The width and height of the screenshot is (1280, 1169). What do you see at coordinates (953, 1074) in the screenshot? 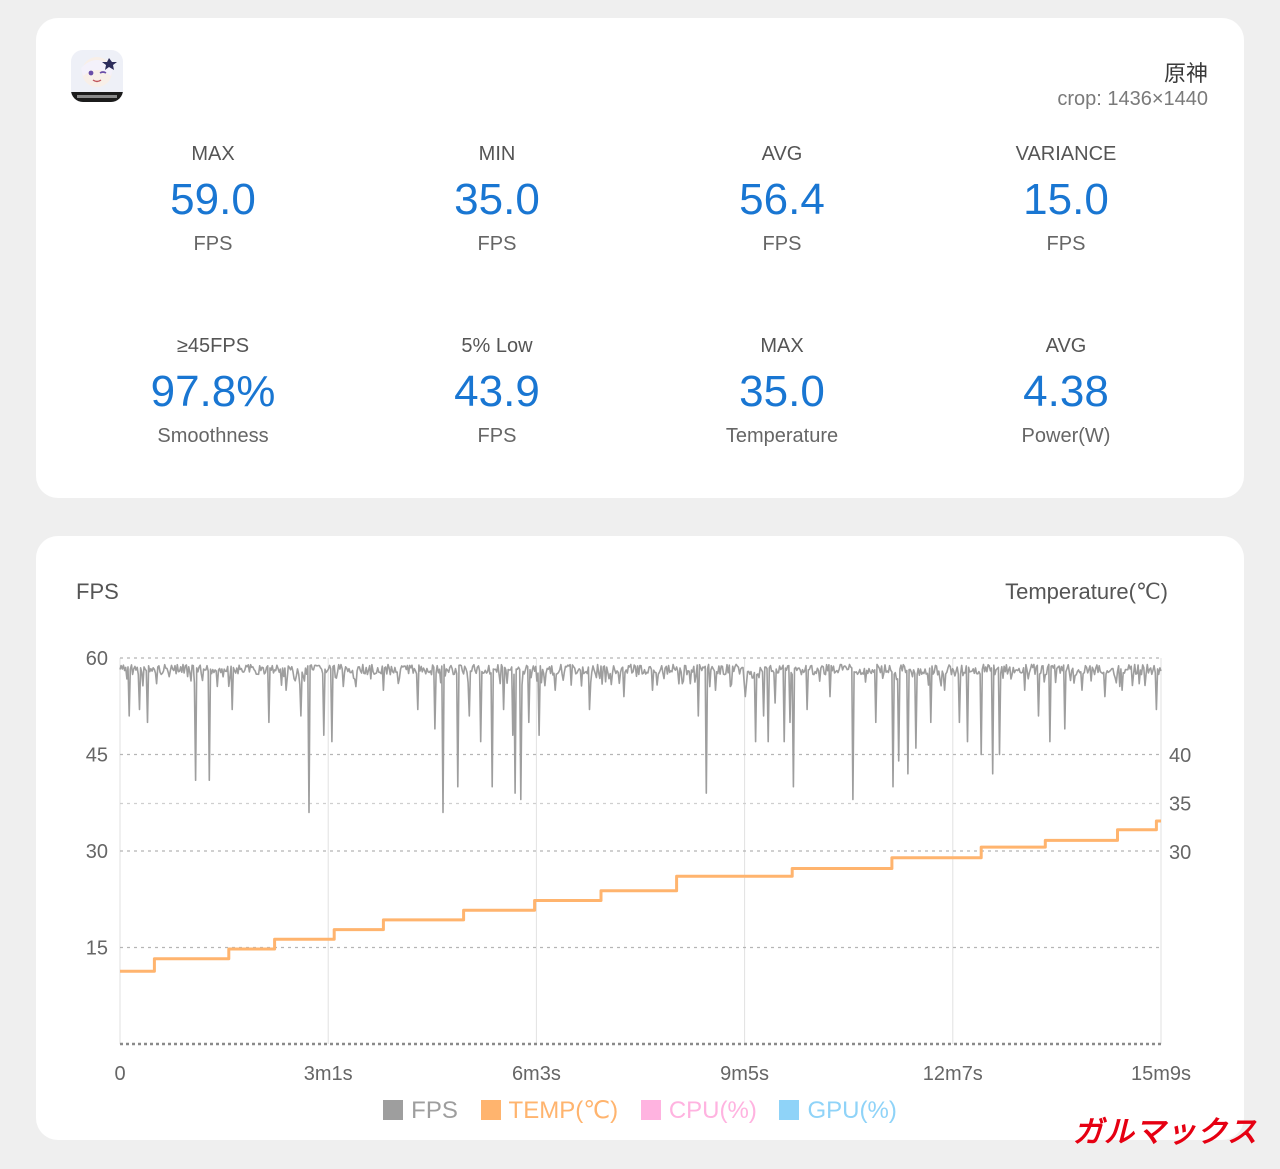
I see `x-tick-label: 12m7s` at bounding box center [953, 1074].